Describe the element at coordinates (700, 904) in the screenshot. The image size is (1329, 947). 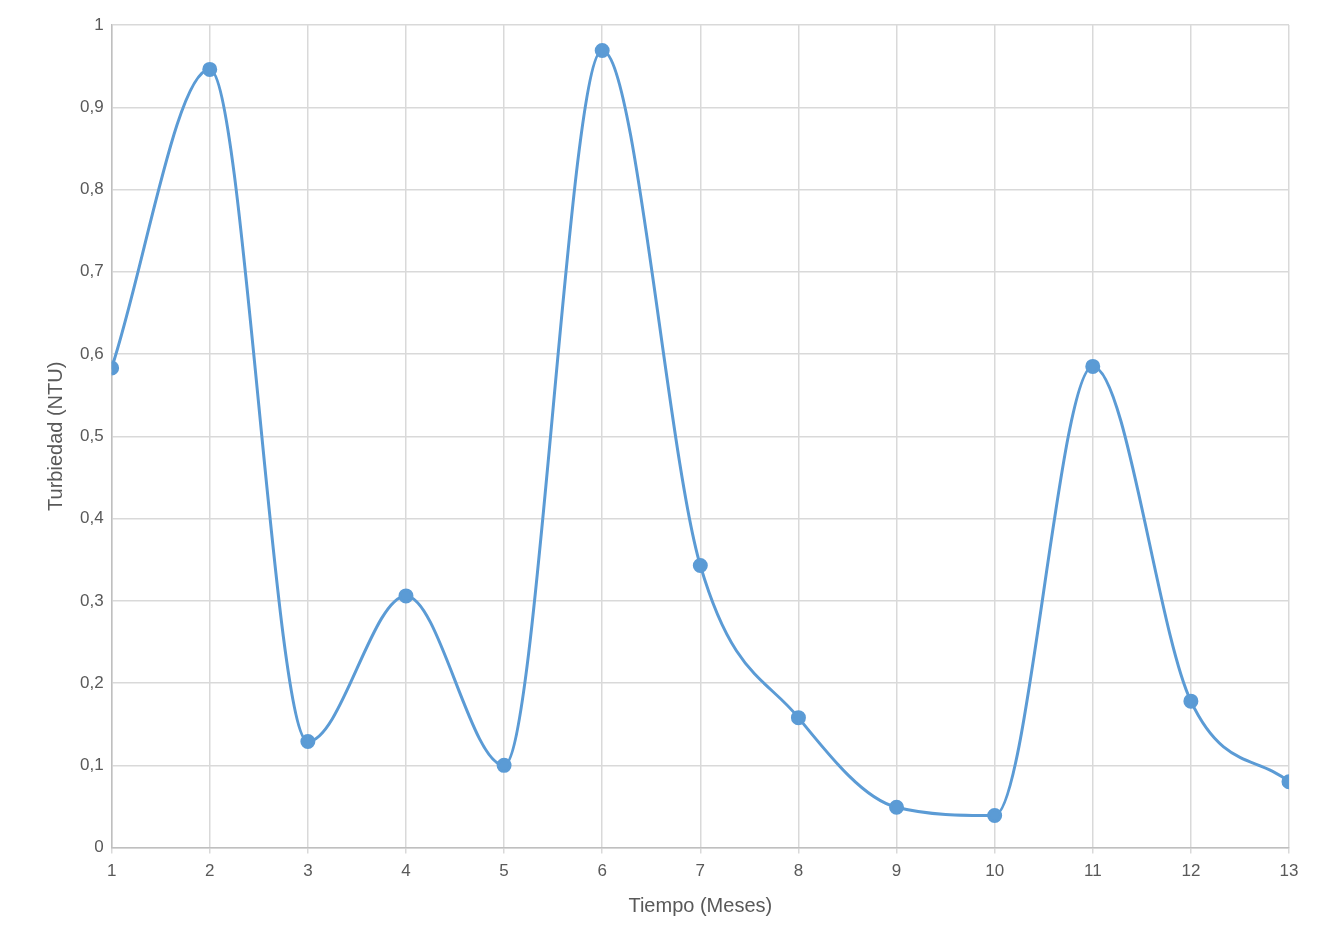
I see `x-axis-title: Tiempo (Meses)` at that location.